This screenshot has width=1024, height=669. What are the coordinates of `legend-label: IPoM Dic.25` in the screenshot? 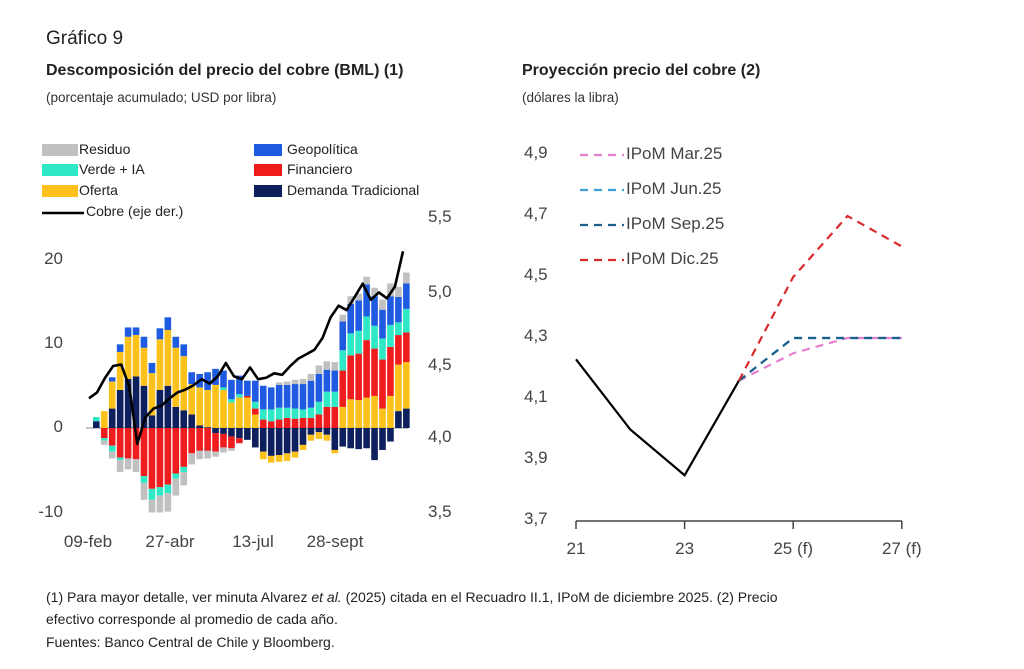 It's located at (672, 258).